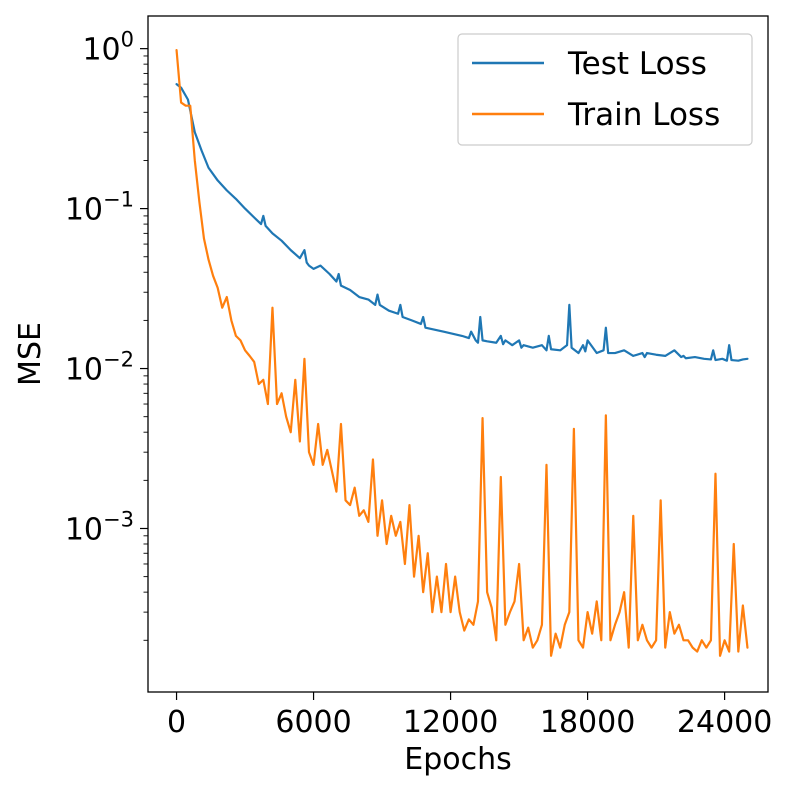  What do you see at coordinates (99, 368) in the screenshot?
I see `y-tick-label: 10⁻²` at bounding box center [99, 368].